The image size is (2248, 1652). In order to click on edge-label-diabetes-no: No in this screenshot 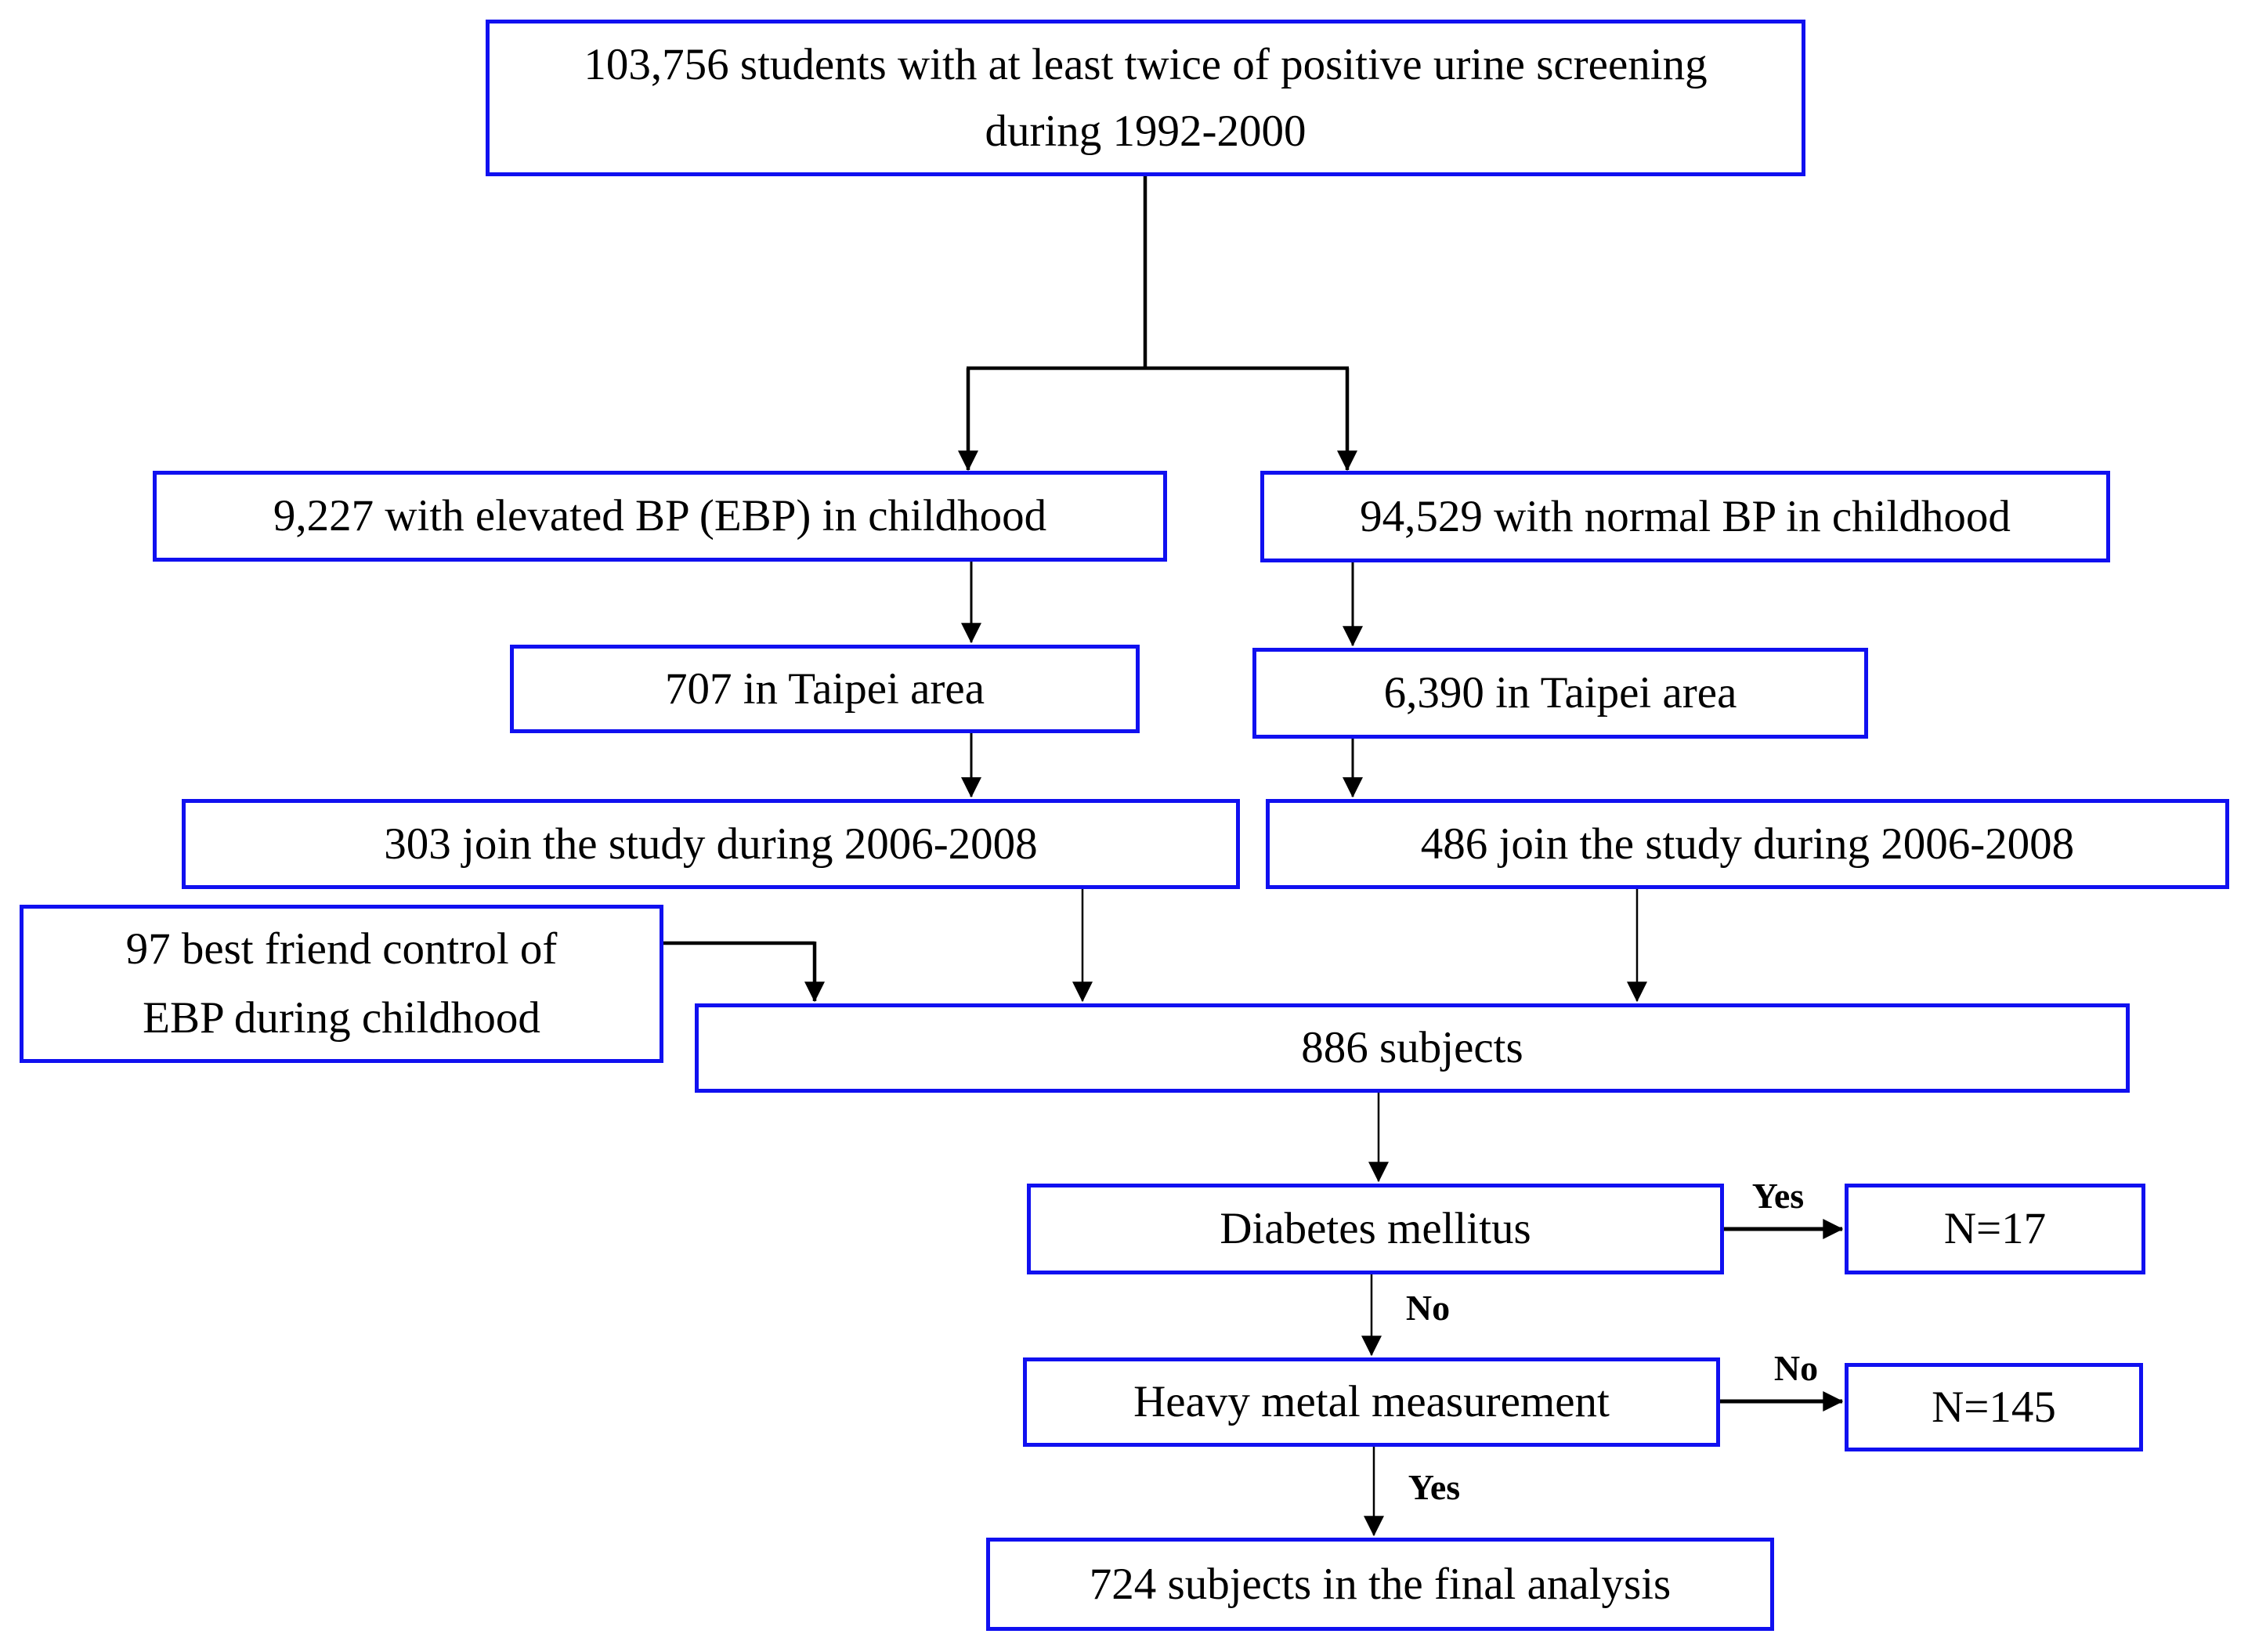, I will do `click(1428, 1308)`.